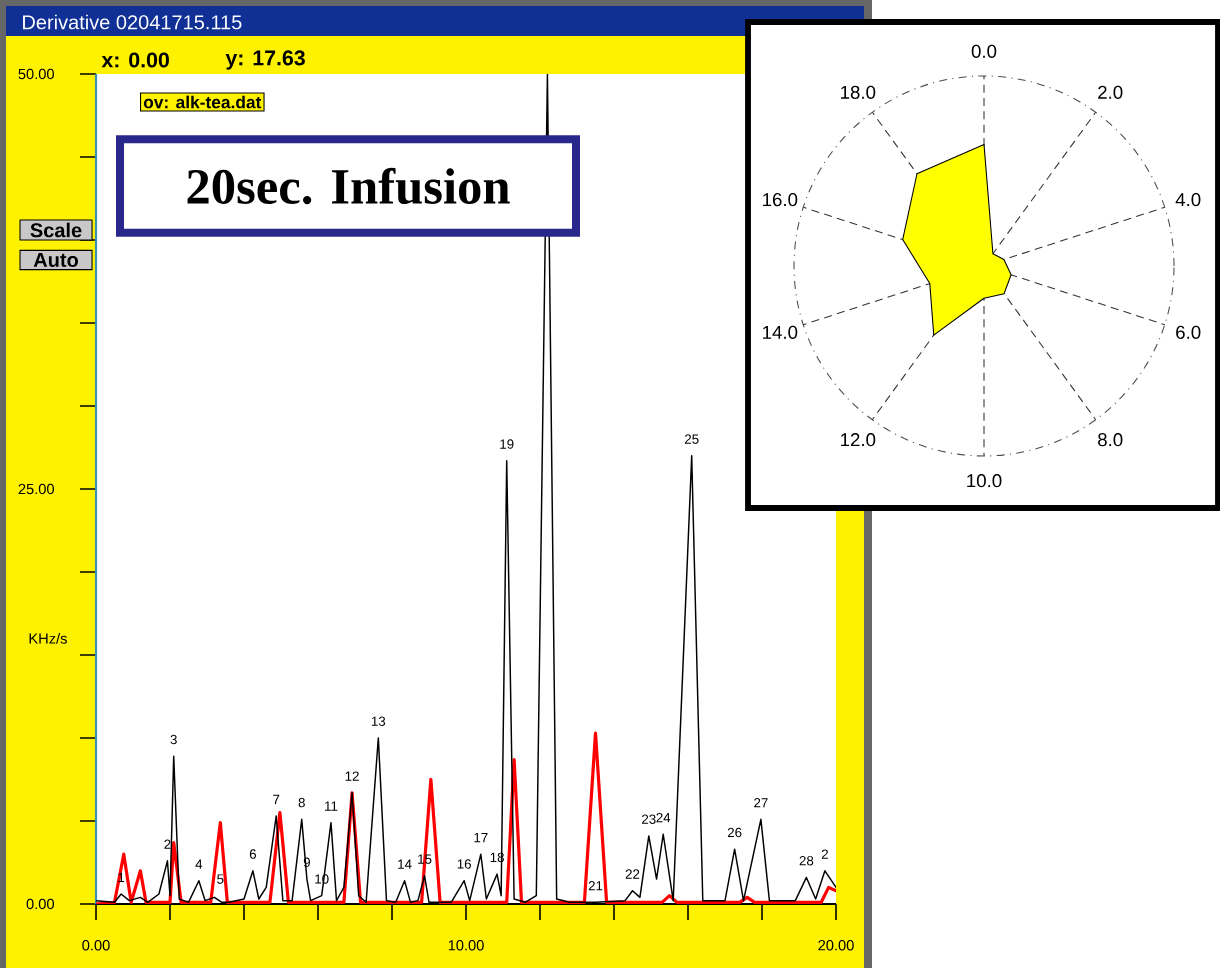  What do you see at coordinates (56, 230) in the screenshot?
I see `text: Scale` at bounding box center [56, 230].